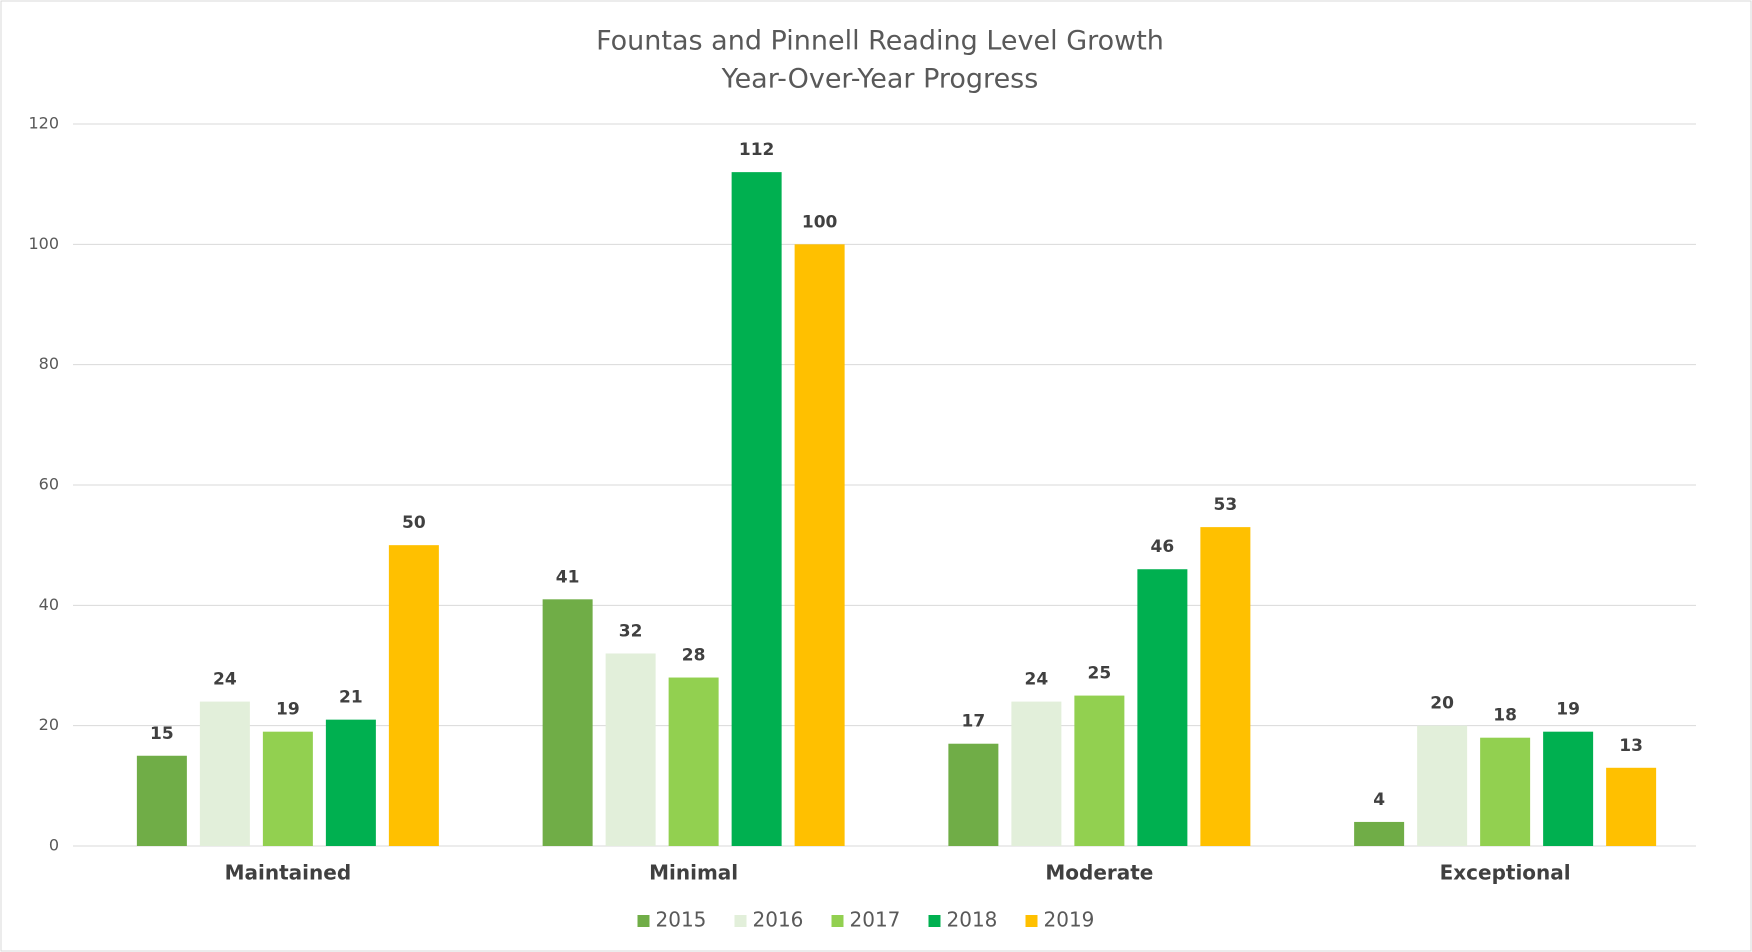 The width and height of the screenshot is (1752, 952). Describe the element at coordinates (681, 920) in the screenshot. I see `legend-label: 2015` at that location.